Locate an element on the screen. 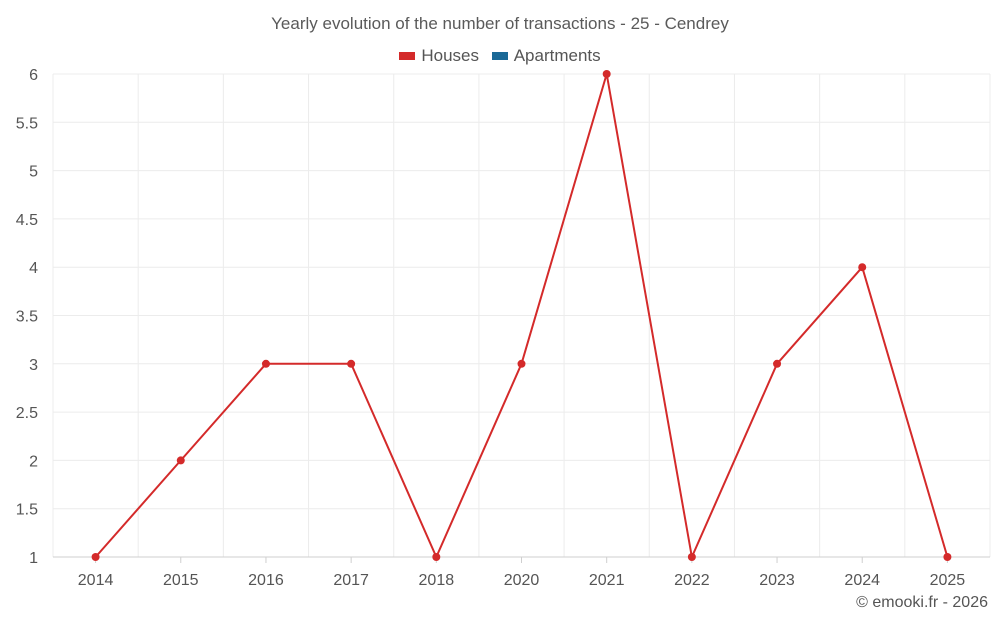  legend-swatch-apartments is located at coordinates (499, 56).